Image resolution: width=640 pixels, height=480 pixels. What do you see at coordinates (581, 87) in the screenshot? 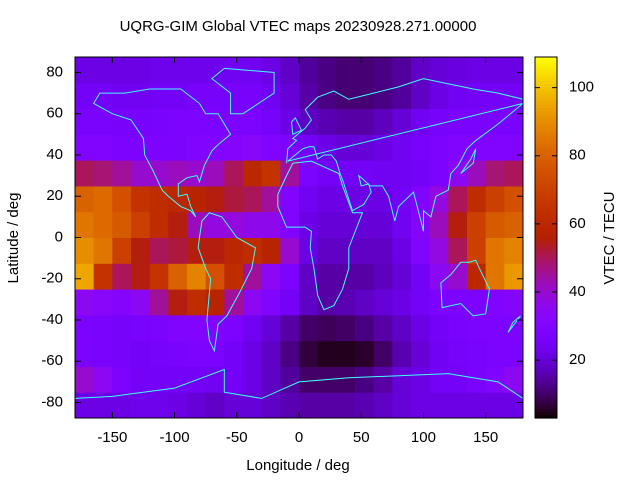
I see `colorbar-tick-label: 100` at bounding box center [581, 87].